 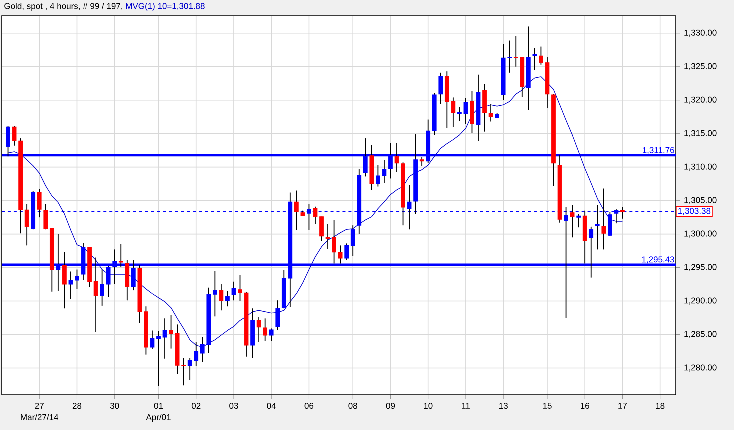 I want to click on x-tick-label: 13, so click(x=504, y=406).